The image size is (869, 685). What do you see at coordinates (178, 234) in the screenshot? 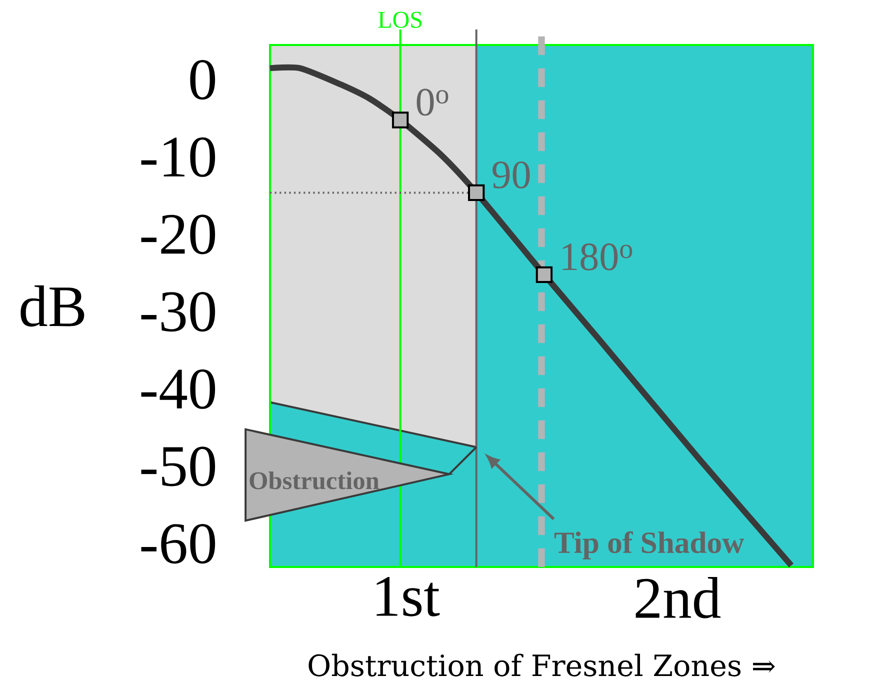
I see `y-tick-label: -20` at bounding box center [178, 234].